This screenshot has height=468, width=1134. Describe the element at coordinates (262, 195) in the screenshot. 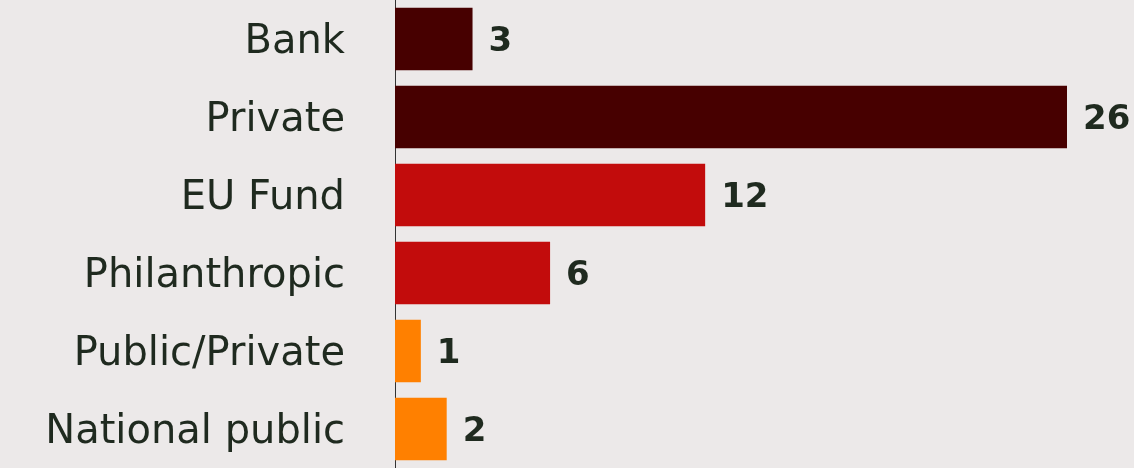

I see `y-tick-label: EU Fund` at that location.